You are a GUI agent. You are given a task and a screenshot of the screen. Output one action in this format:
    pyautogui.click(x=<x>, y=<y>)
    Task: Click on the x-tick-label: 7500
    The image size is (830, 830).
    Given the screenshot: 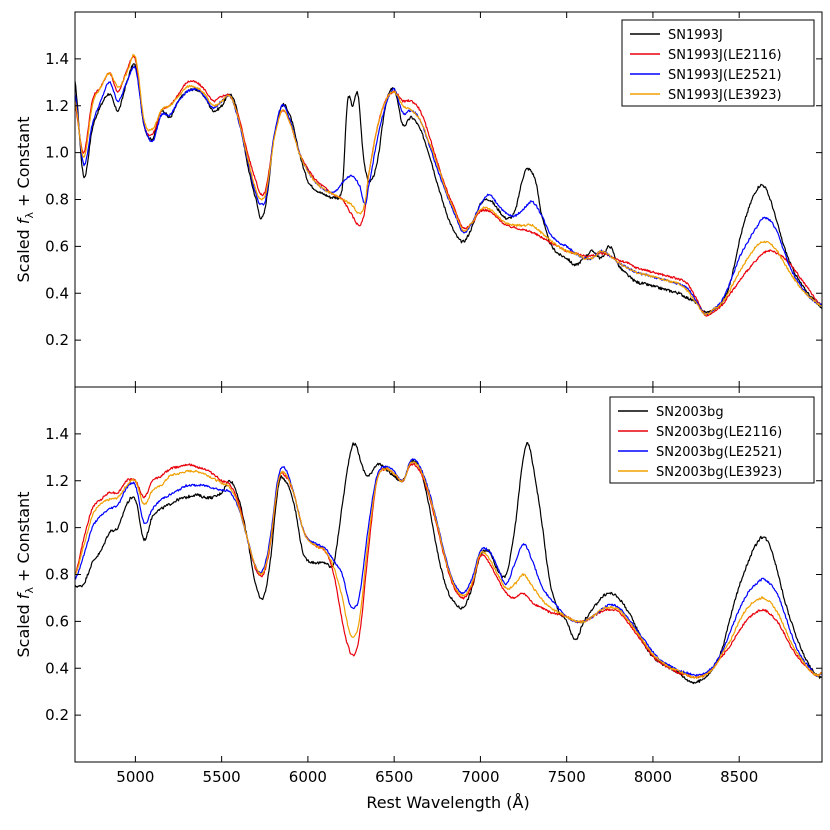 What is the action you would take?
    pyautogui.click(x=567, y=777)
    